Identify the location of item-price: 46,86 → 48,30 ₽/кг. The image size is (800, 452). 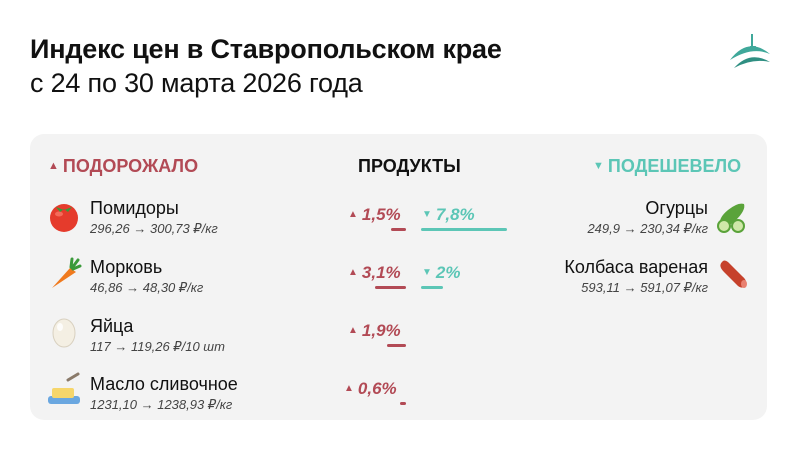
(147, 287).